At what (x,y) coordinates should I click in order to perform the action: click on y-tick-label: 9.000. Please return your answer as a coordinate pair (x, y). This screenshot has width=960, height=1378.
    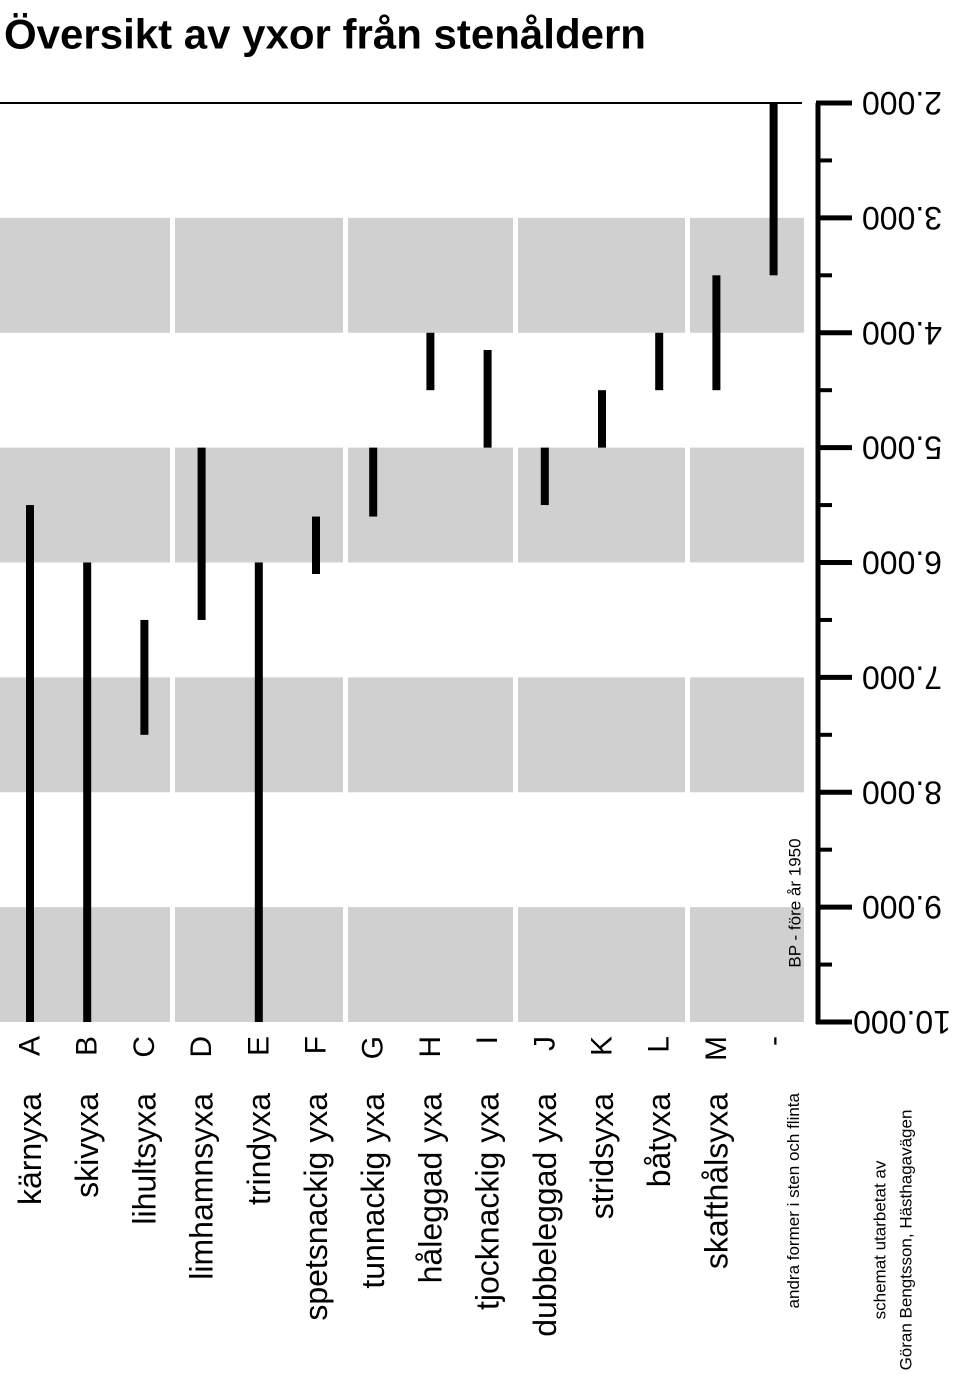
    Looking at the image, I should click on (902, 907).